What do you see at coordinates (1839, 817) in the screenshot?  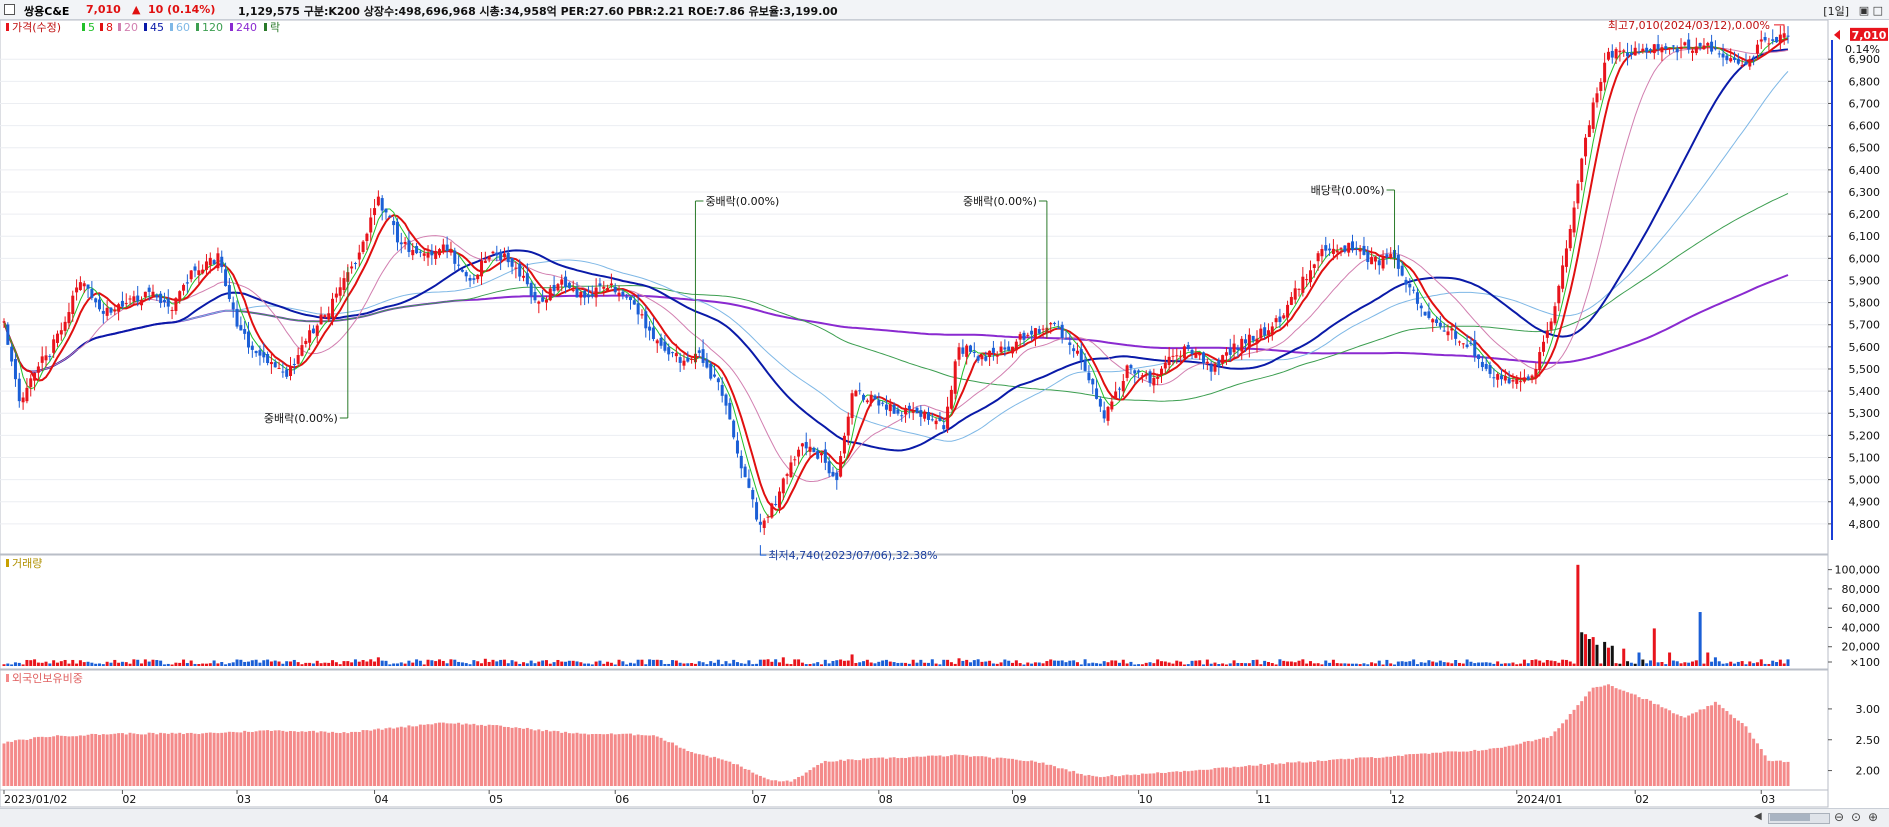 I see `zoom-out-icon: ⊖` at bounding box center [1839, 817].